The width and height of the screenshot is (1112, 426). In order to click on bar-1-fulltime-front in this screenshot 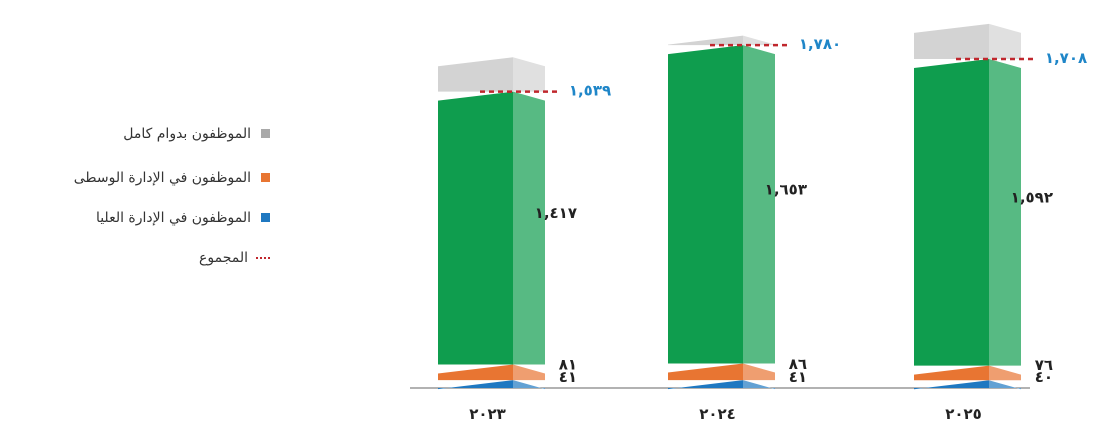, I will do `click(705, 204)`.